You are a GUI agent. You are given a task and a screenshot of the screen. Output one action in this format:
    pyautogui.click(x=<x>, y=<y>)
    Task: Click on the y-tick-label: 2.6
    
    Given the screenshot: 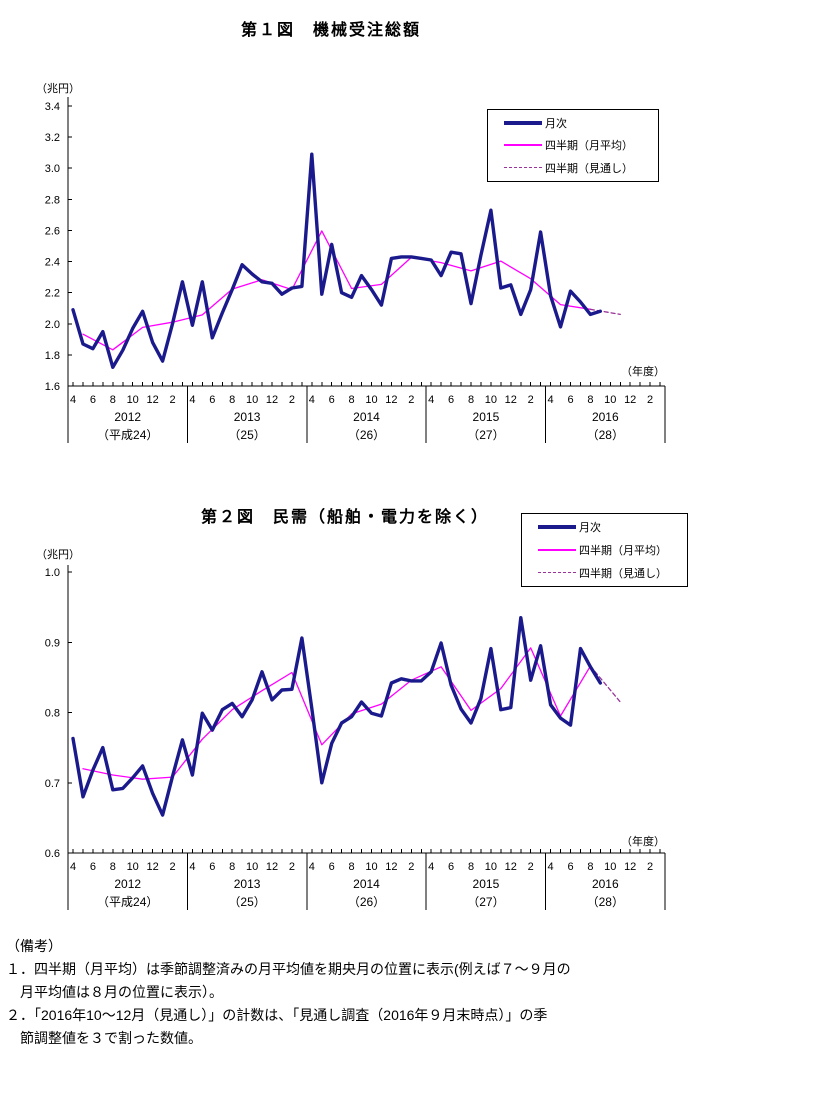 What is the action you would take?
    pyautogui.click(x=52, y=231)
    